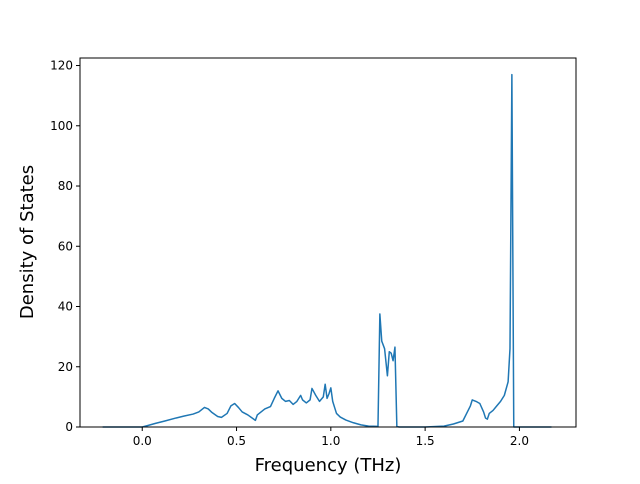 The height and width of the screenshot is (484, 640). What do you see at coordinates (142, 441) in the screenshot?
I see `x-tick-label: 0.0` at bounding box center [142, 441].